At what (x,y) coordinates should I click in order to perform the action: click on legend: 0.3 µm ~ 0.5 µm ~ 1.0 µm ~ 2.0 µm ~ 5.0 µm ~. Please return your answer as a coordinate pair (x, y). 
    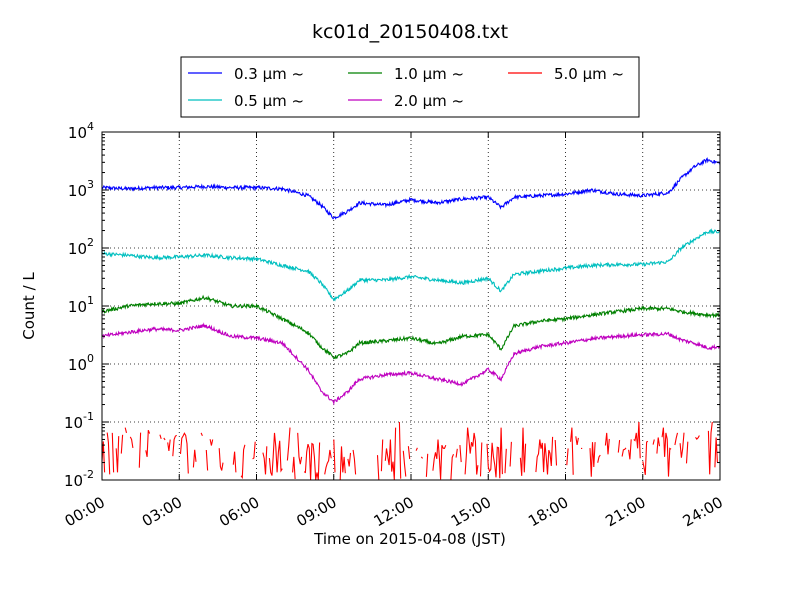
    Looking at the image, I should click on (410, 87).